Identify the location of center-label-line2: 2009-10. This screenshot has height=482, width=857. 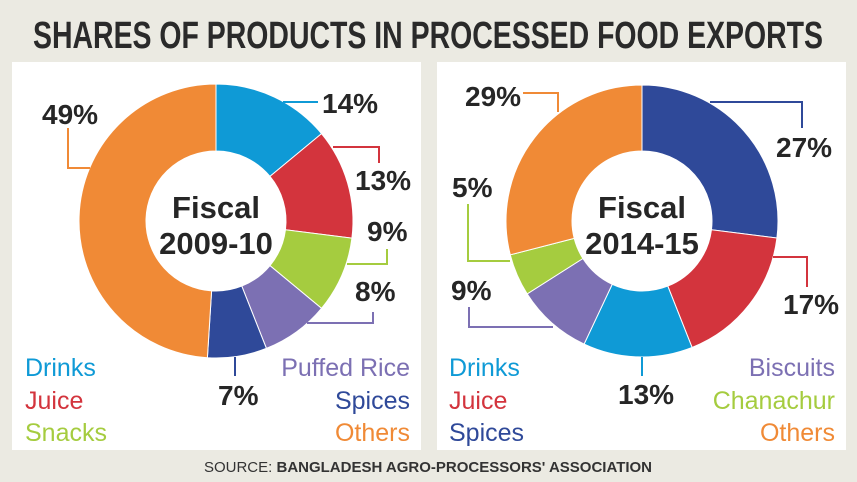
(216, 243).